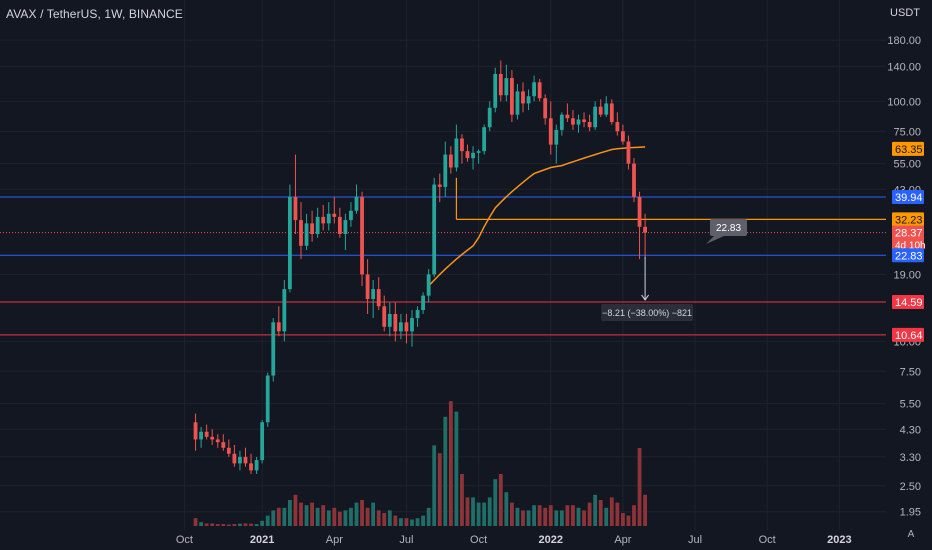 This screenshot has height=550, width=932. What do you see at coordinates (674, 270) in the screenshot?
I see `price-range-measure: −8.21 (−38.00%) −821 22.83` at bounding box center [674, 270].